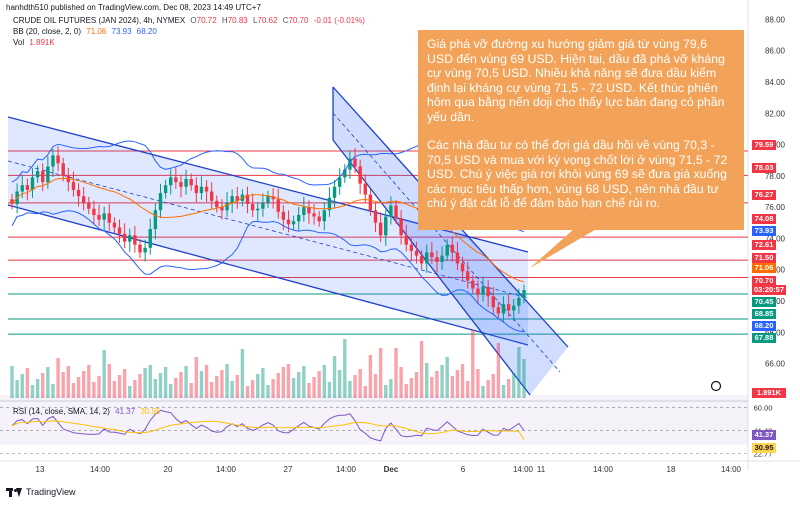 This screenshot has width=800, height=505. I want to click on price-tag: 68.20, so click(764, 326).